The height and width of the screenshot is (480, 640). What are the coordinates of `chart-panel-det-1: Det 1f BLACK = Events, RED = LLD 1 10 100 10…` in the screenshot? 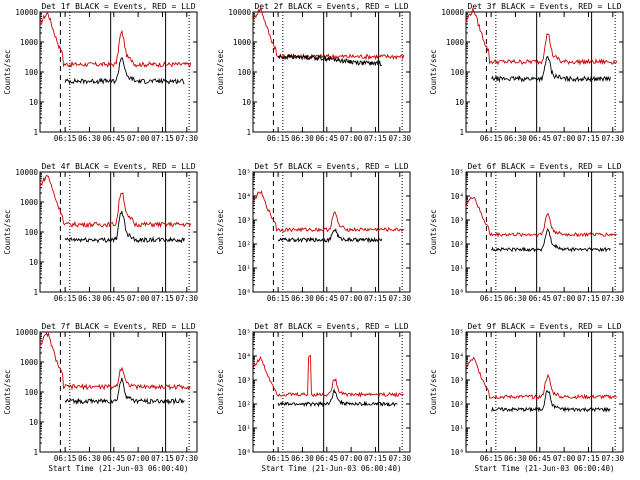 It's located at (101, 72).